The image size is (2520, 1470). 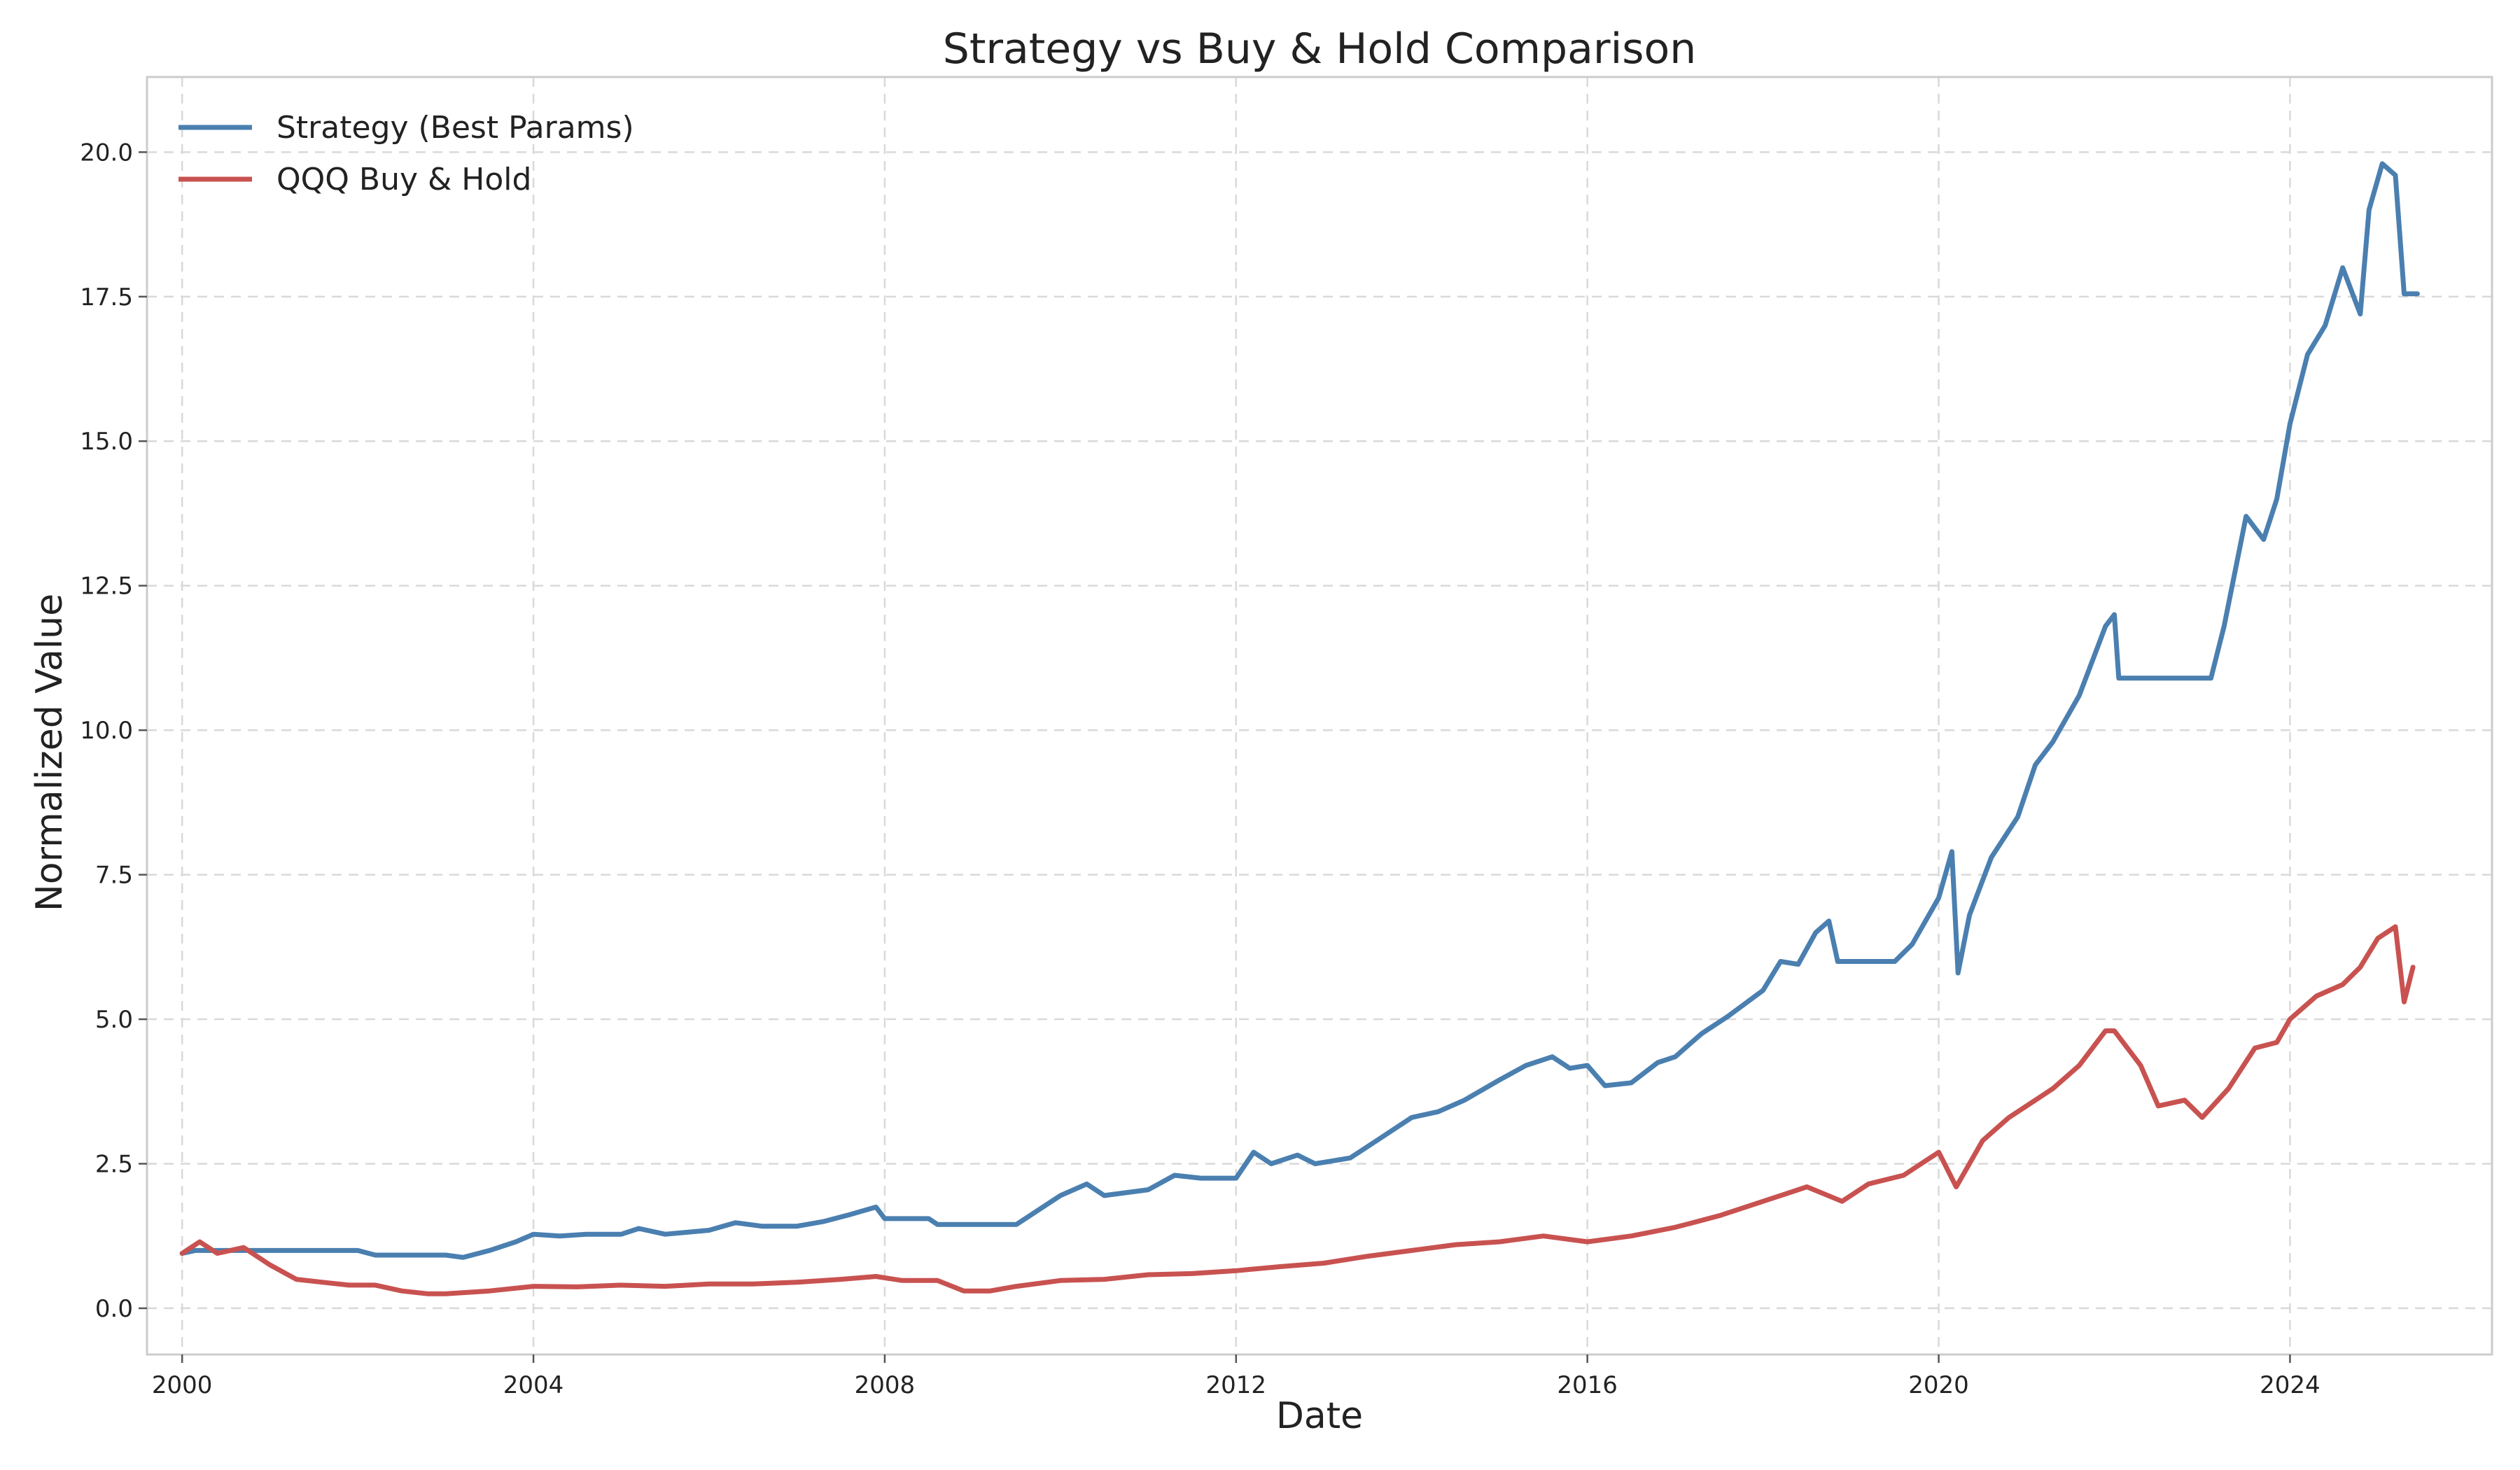 I want to click on legend: Strategy (Best Params) QQQ Buy & Hold, so click(x=406, y=153).